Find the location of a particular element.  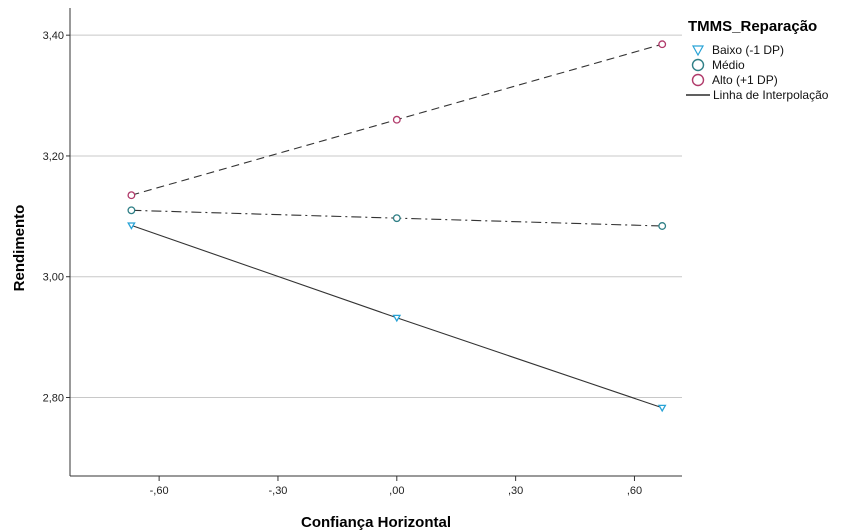

x-tick-label: ,00 is located at coordinates (396, 491).